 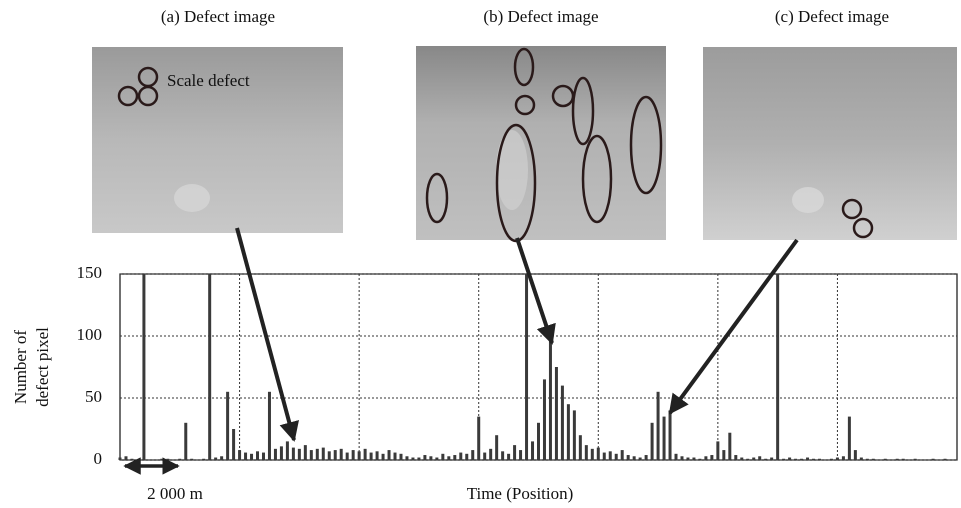 I want to click on panel-title: (b) Defect image, so click(x=540, y=16).